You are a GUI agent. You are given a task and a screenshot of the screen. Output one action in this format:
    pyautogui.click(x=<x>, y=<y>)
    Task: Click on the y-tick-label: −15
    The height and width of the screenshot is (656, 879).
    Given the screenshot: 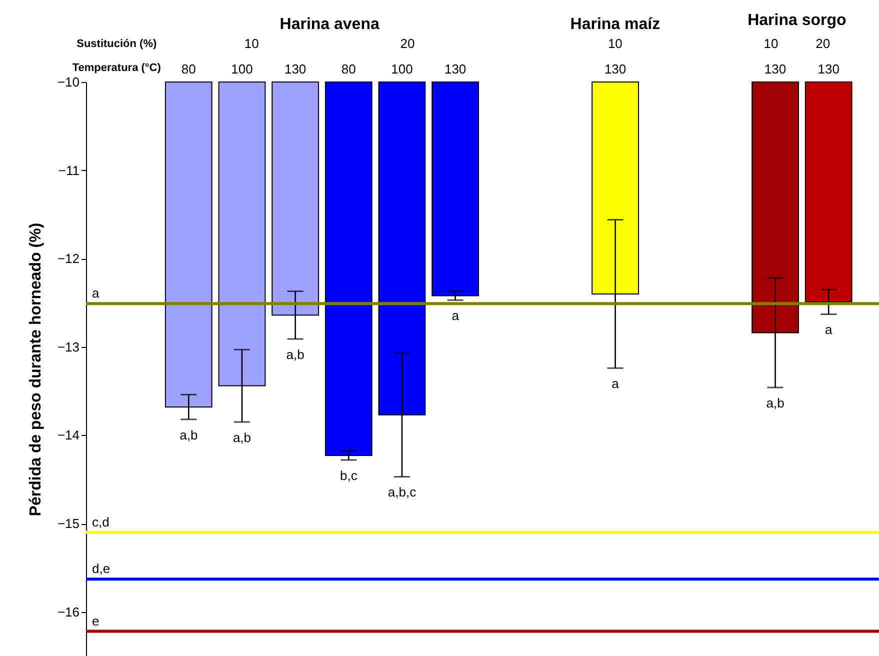 What is the action you would take?
    pyautogui.click(x=68, y=524)
    